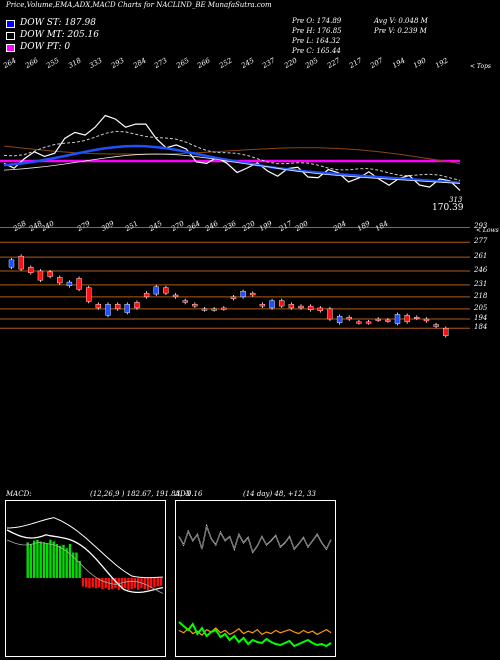 This screenshot has height=660, width=500. Describe the element at coordinates (59, 35) in the screenshot. I see `legend-label-mt: DOW MT: 205.16` at that location.